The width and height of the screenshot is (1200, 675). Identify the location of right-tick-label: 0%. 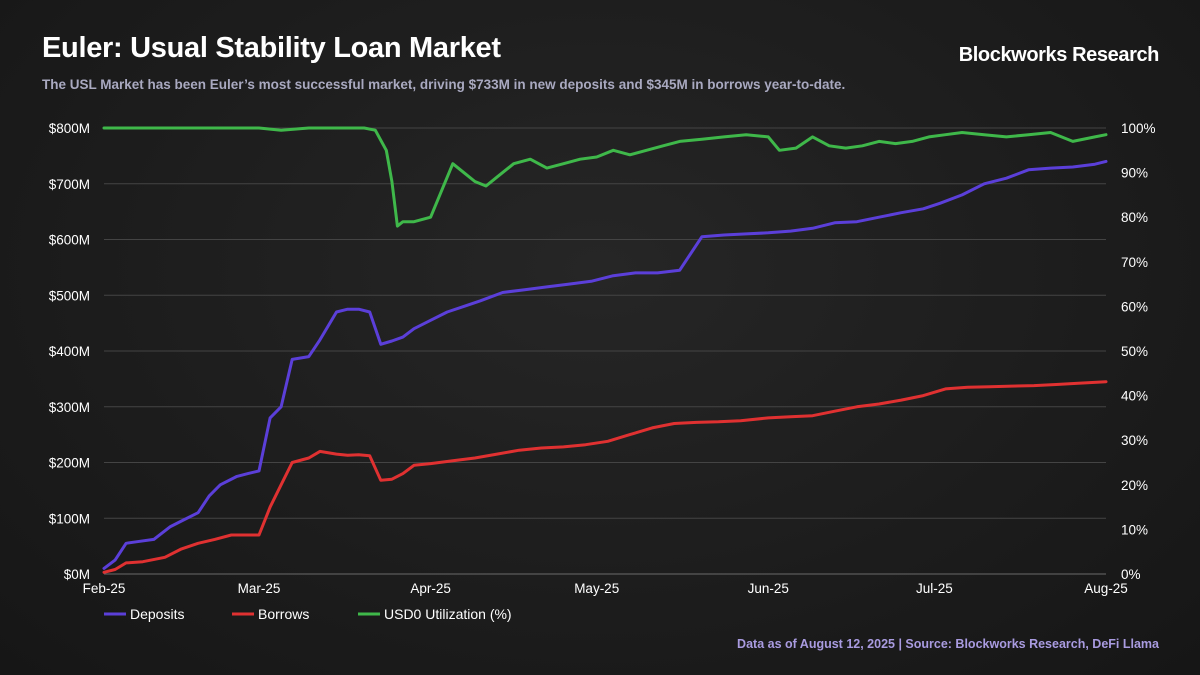
(1131, 574).